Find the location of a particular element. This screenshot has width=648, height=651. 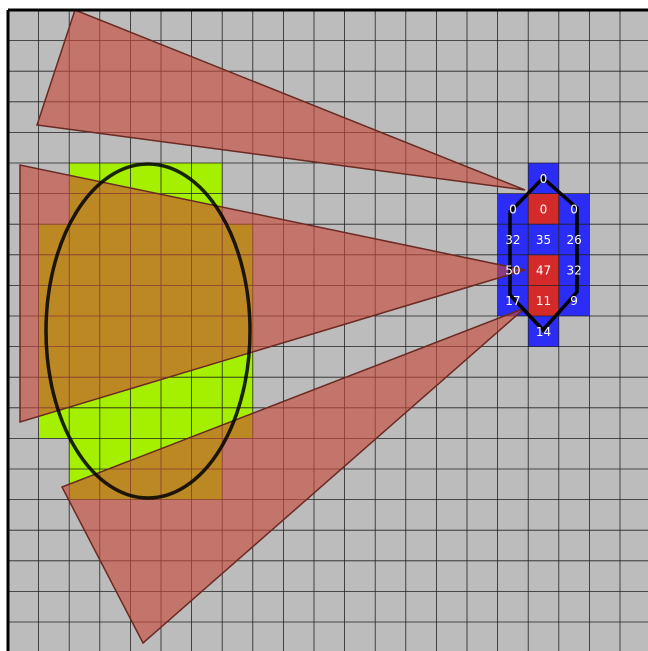

hexagon is located at coordinates (543, 254).